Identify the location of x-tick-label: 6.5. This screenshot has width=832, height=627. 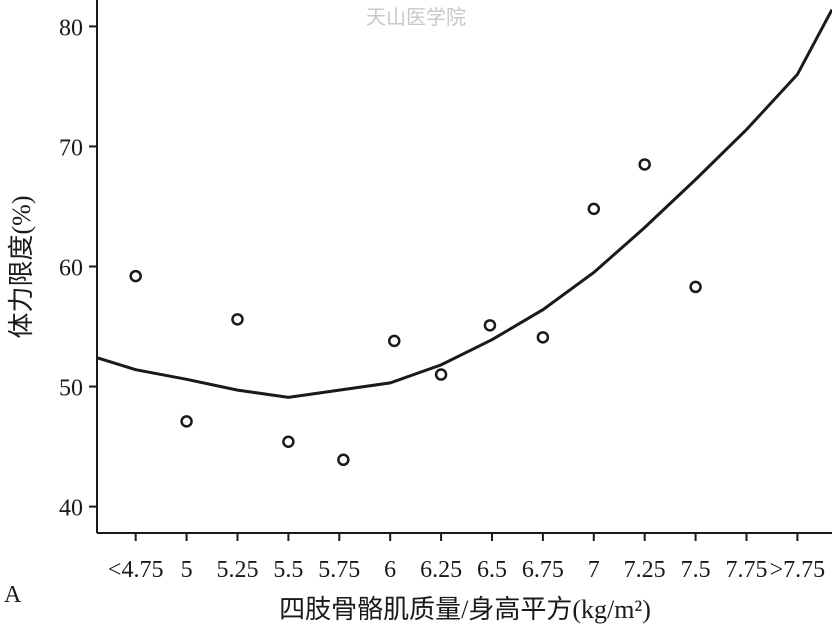
(492, 570).